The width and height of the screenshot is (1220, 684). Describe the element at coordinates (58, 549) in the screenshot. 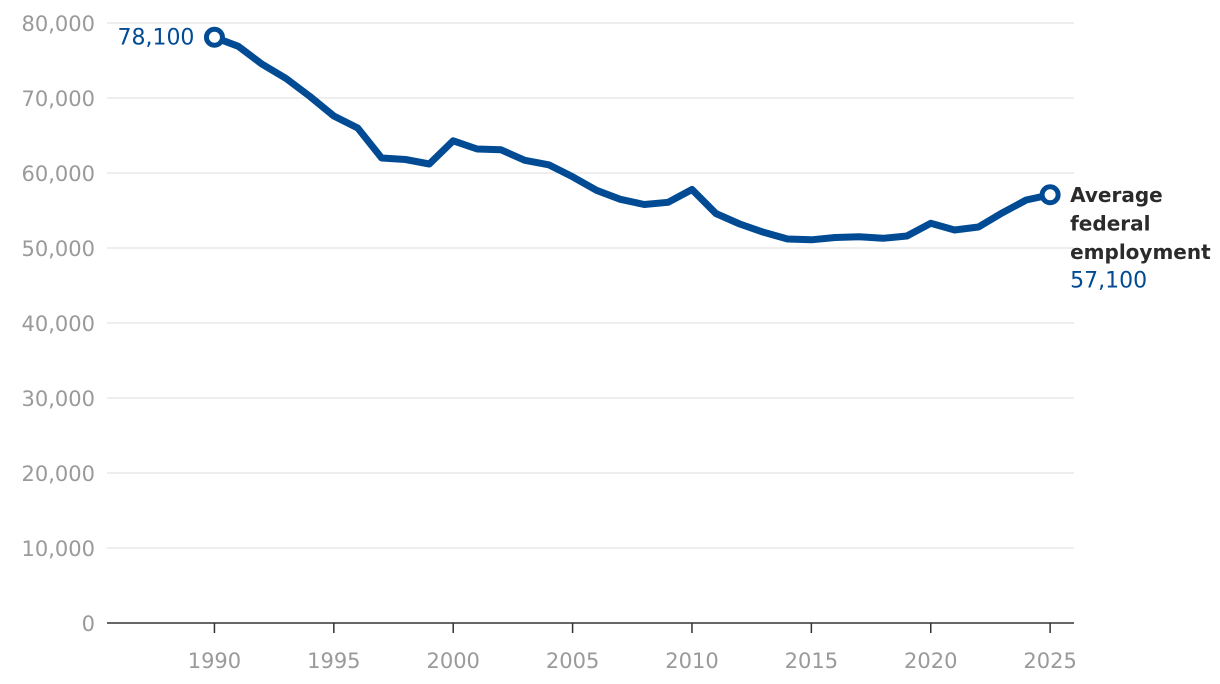

I see `y-tick-label: 10,000` at that location.